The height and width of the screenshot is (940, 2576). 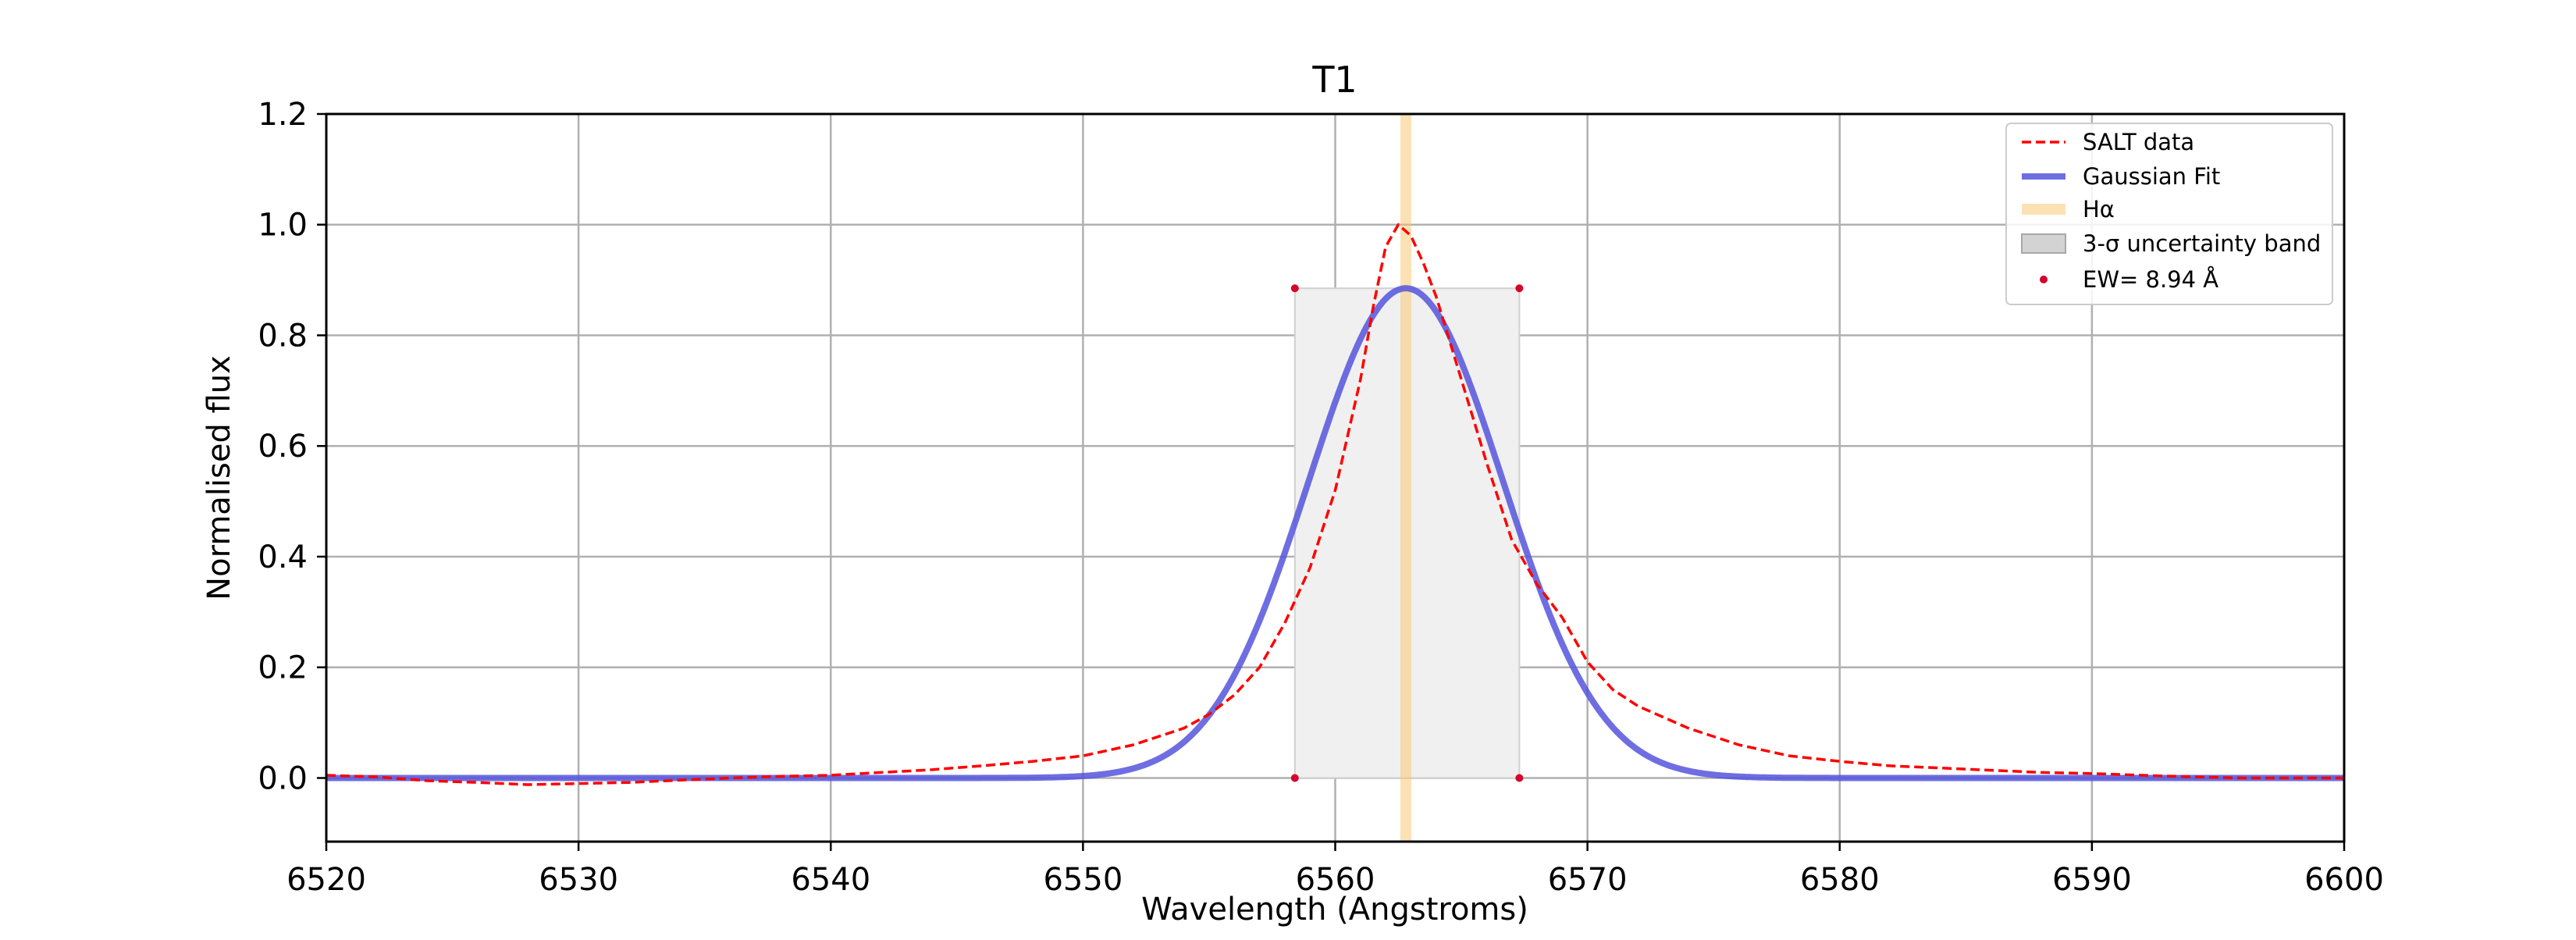 What do you see at coordinates (2044, 279) in the screenshot?
I see `legend-swatch-ew` at bounding box center [2044, 279].